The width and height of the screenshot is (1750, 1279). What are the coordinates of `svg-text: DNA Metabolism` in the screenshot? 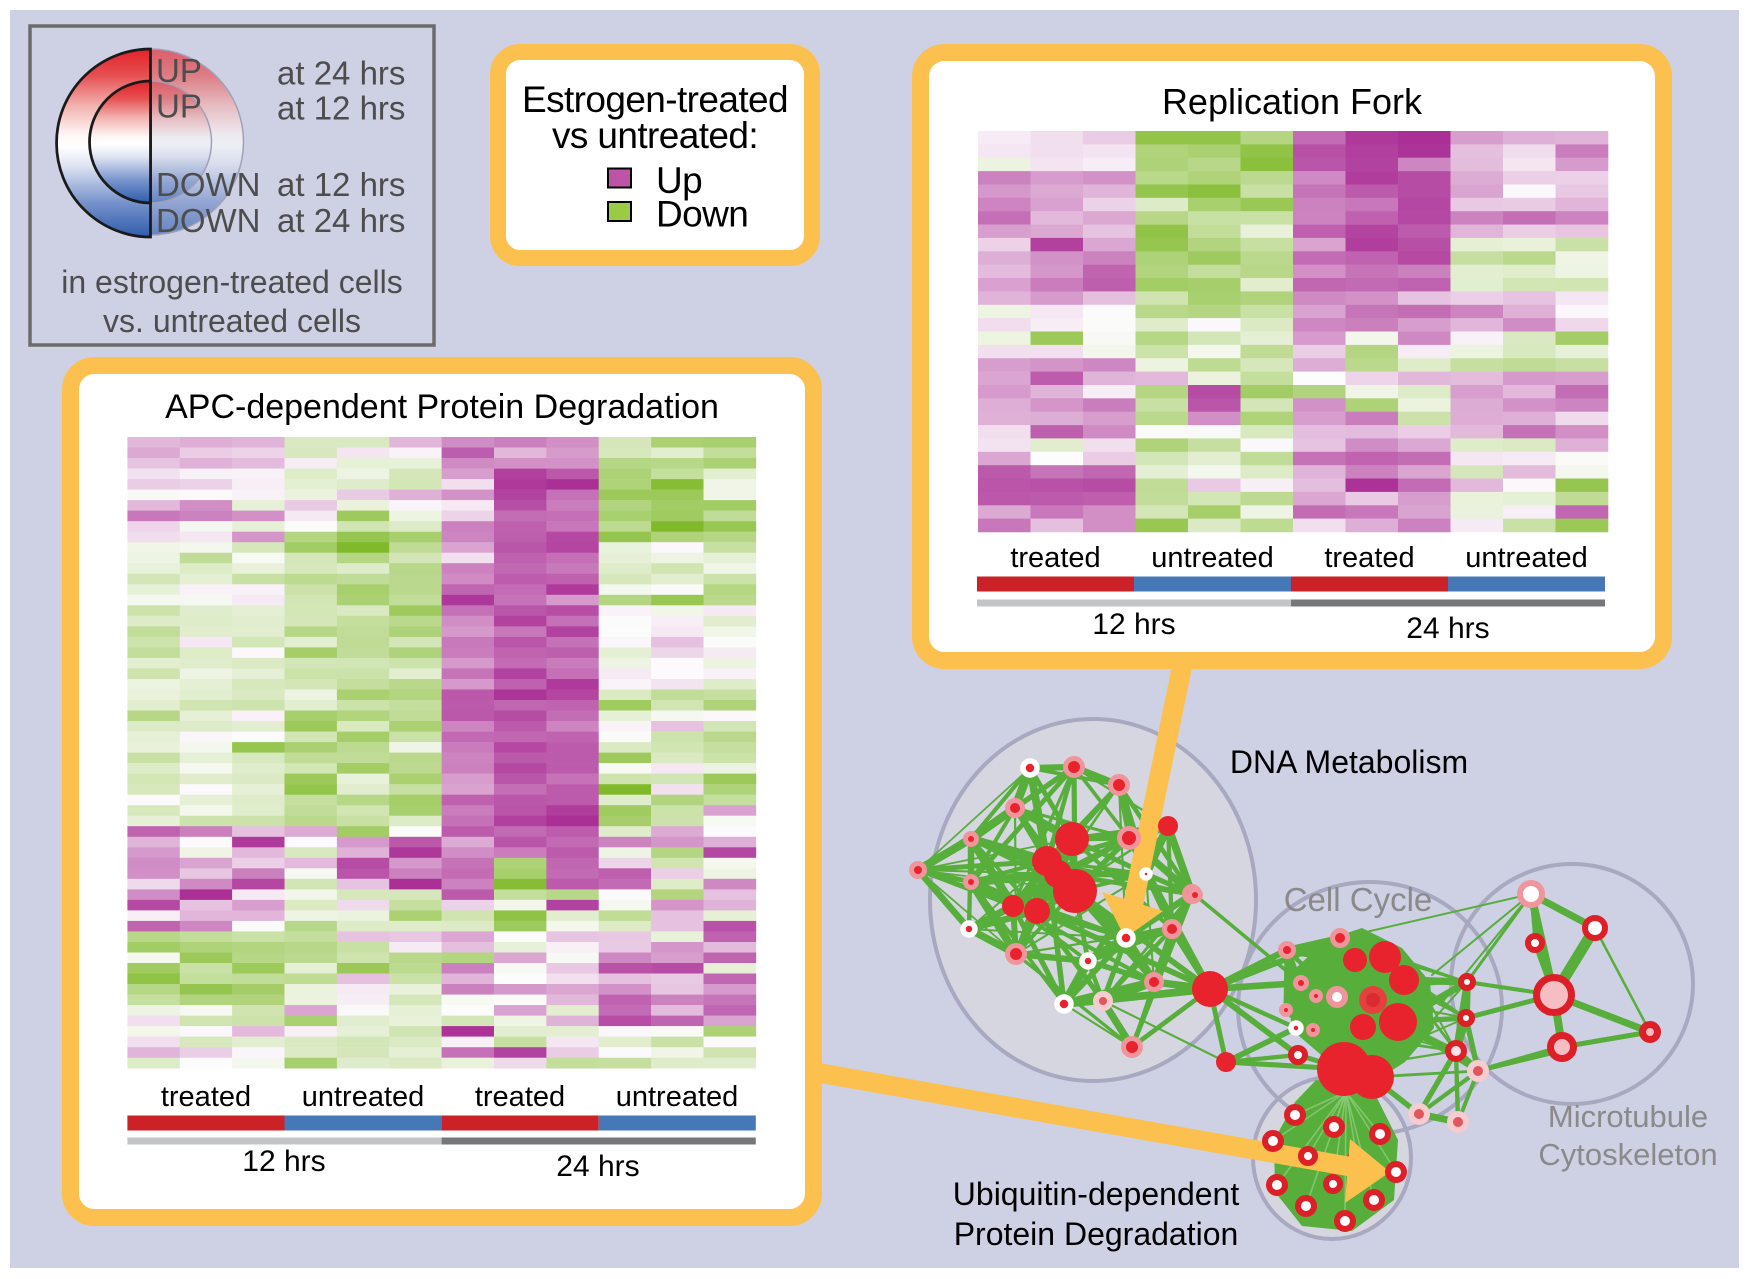 It's located at (1349, 762).